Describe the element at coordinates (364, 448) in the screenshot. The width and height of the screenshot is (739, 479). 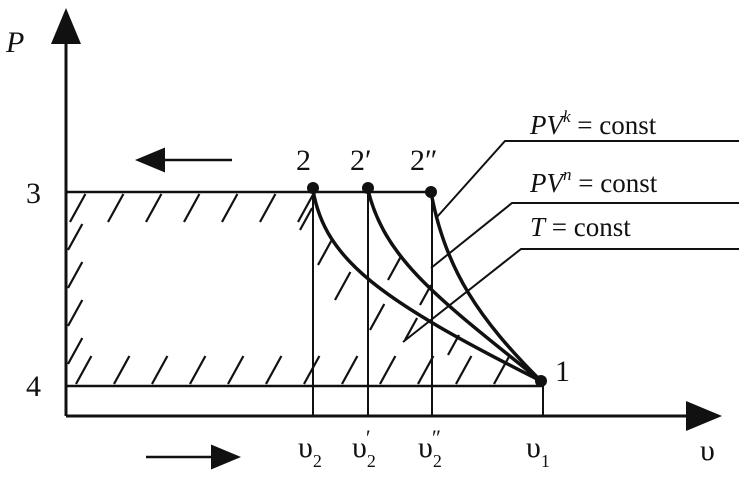
I see `tick-v2-prime: υ2′` at that location.